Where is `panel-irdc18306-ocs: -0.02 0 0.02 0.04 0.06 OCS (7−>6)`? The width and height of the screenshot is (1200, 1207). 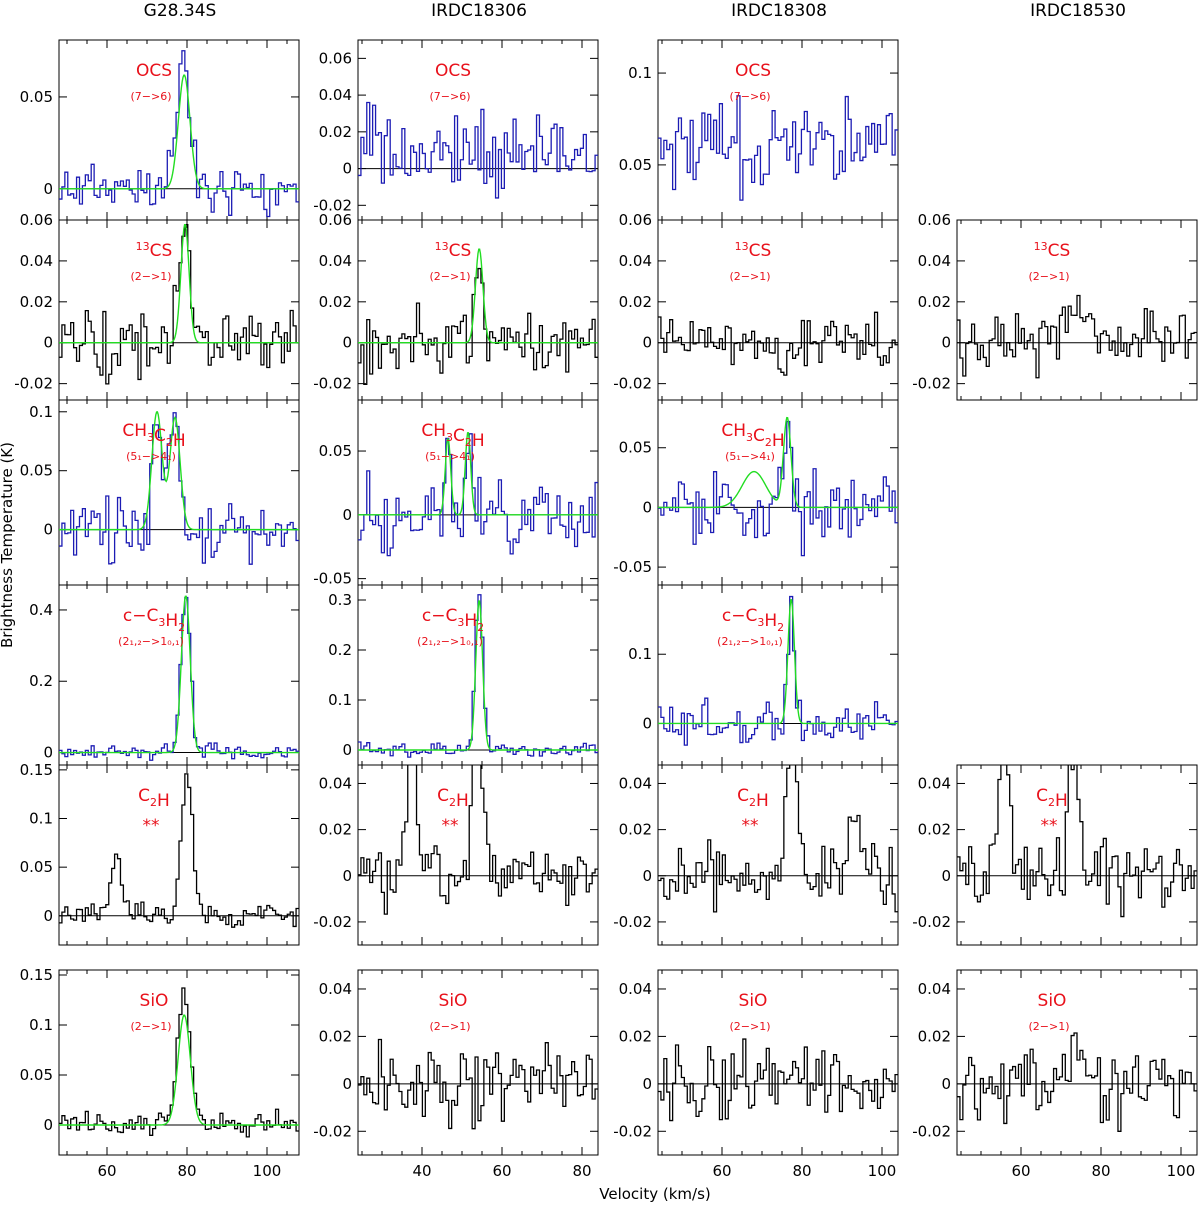
panel-irdc18306-ocs: -0.02 0 0.02 0.04 0.06 OCS (7−>6) is located at coordinates (456, 130).